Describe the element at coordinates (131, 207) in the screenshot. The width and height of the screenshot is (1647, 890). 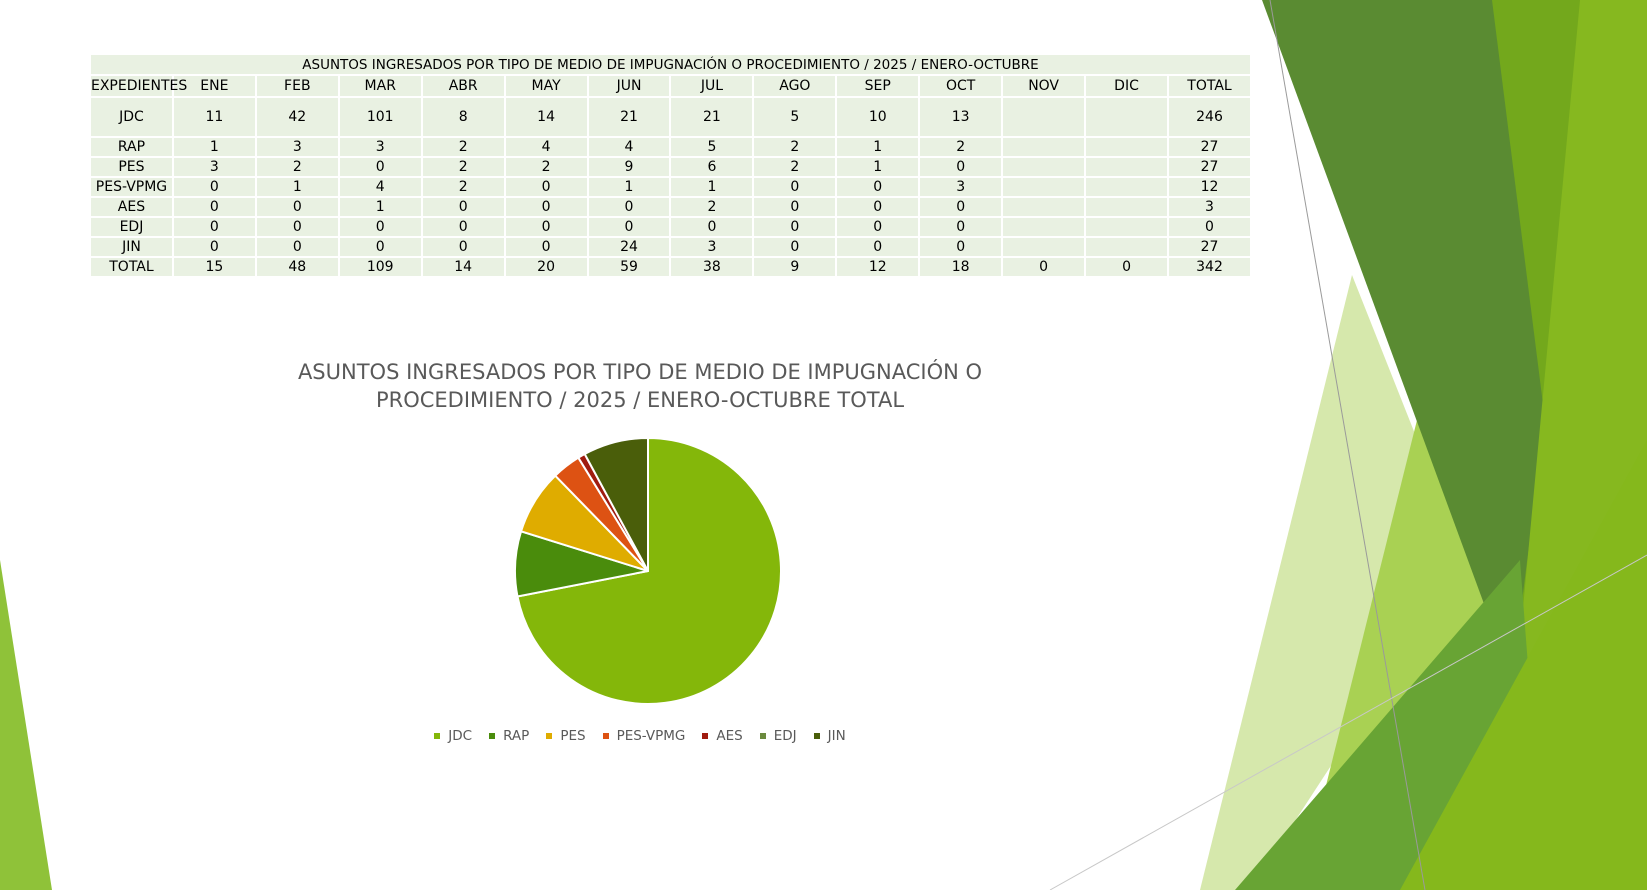
I see `row-label: AES` at that location.